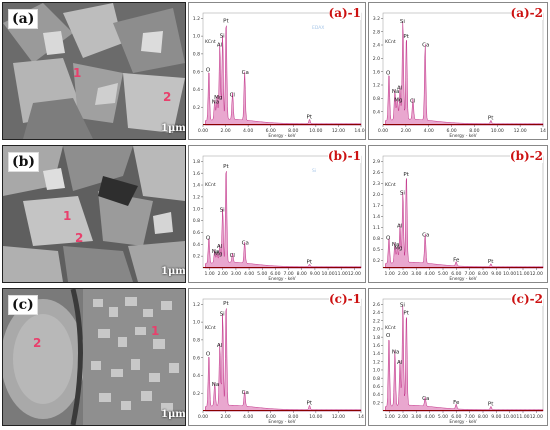  I want to click on x-tick-label: 10.00, so click(315, 131).